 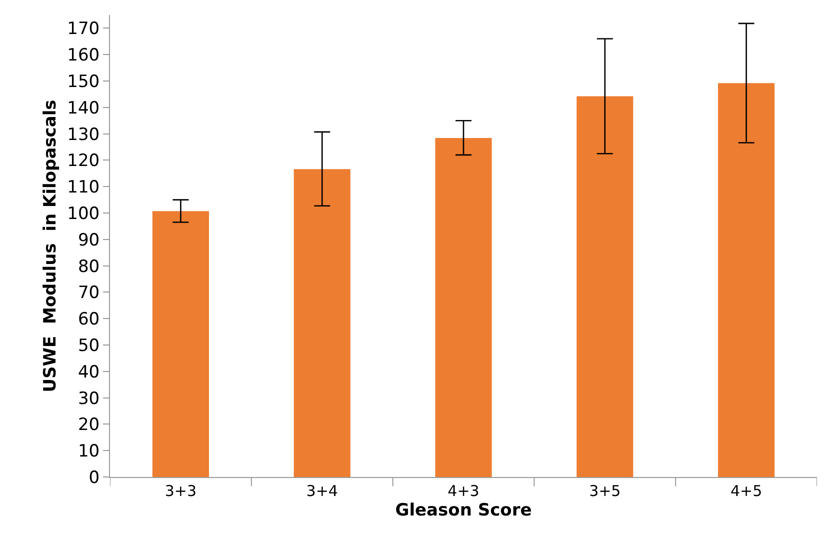 I want to click on x-tick-label: 3+3, so click(x=180, y=491).